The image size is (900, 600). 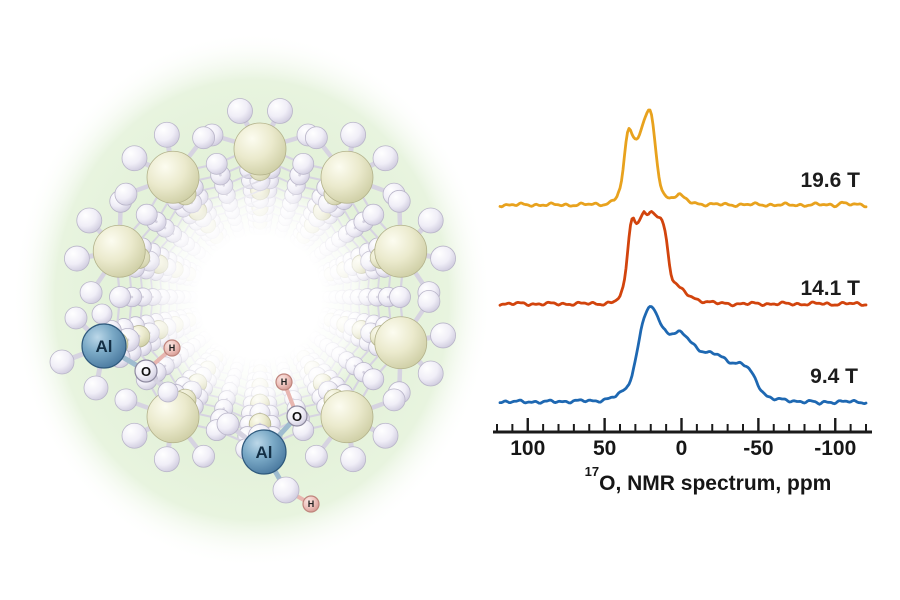 I want to click on al-atom-0: Al, so click(x=104, y=346).